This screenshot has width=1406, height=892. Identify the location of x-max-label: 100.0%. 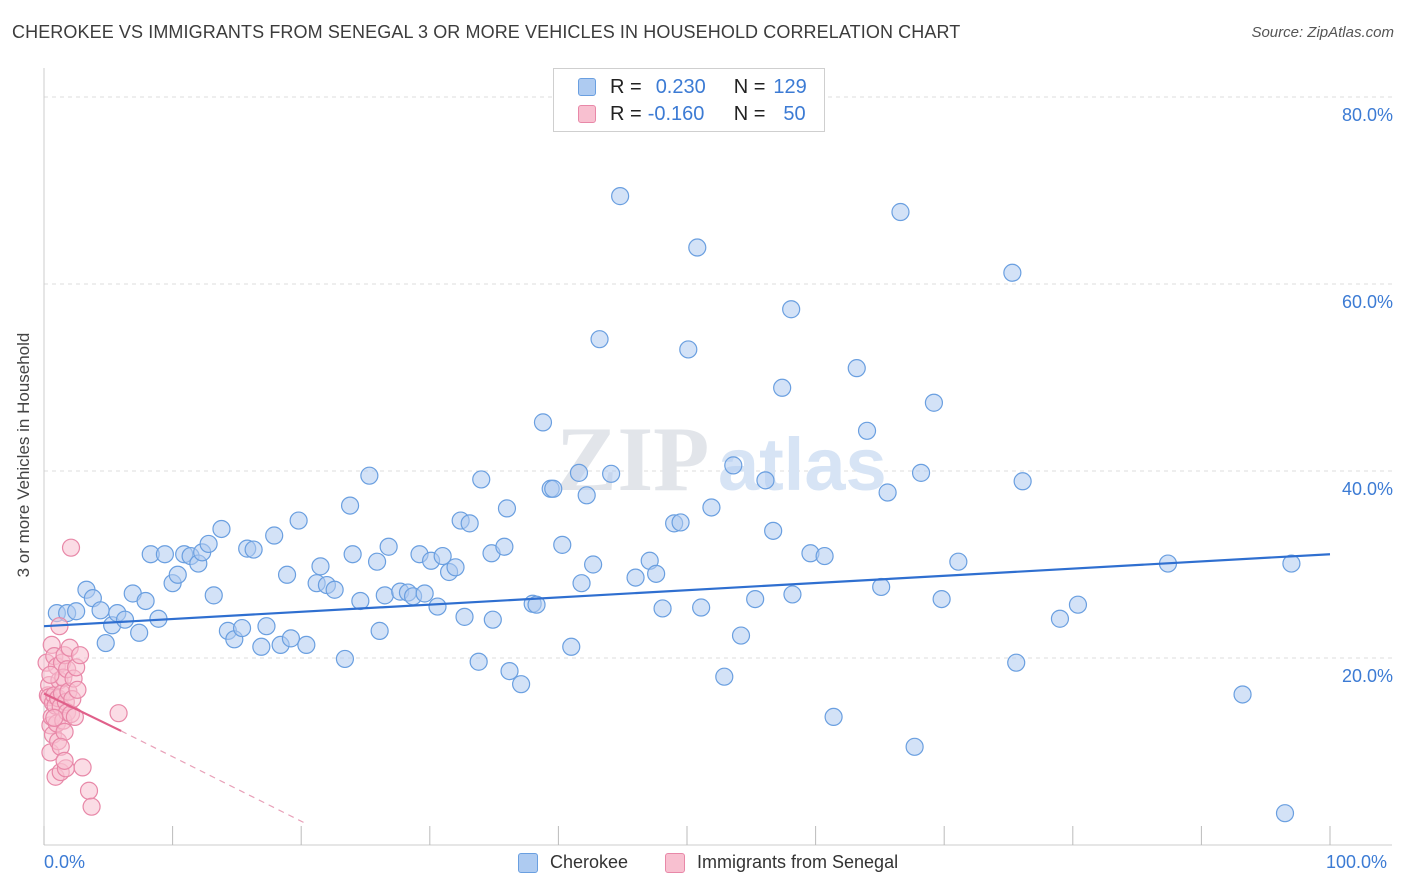
(1357, 862).